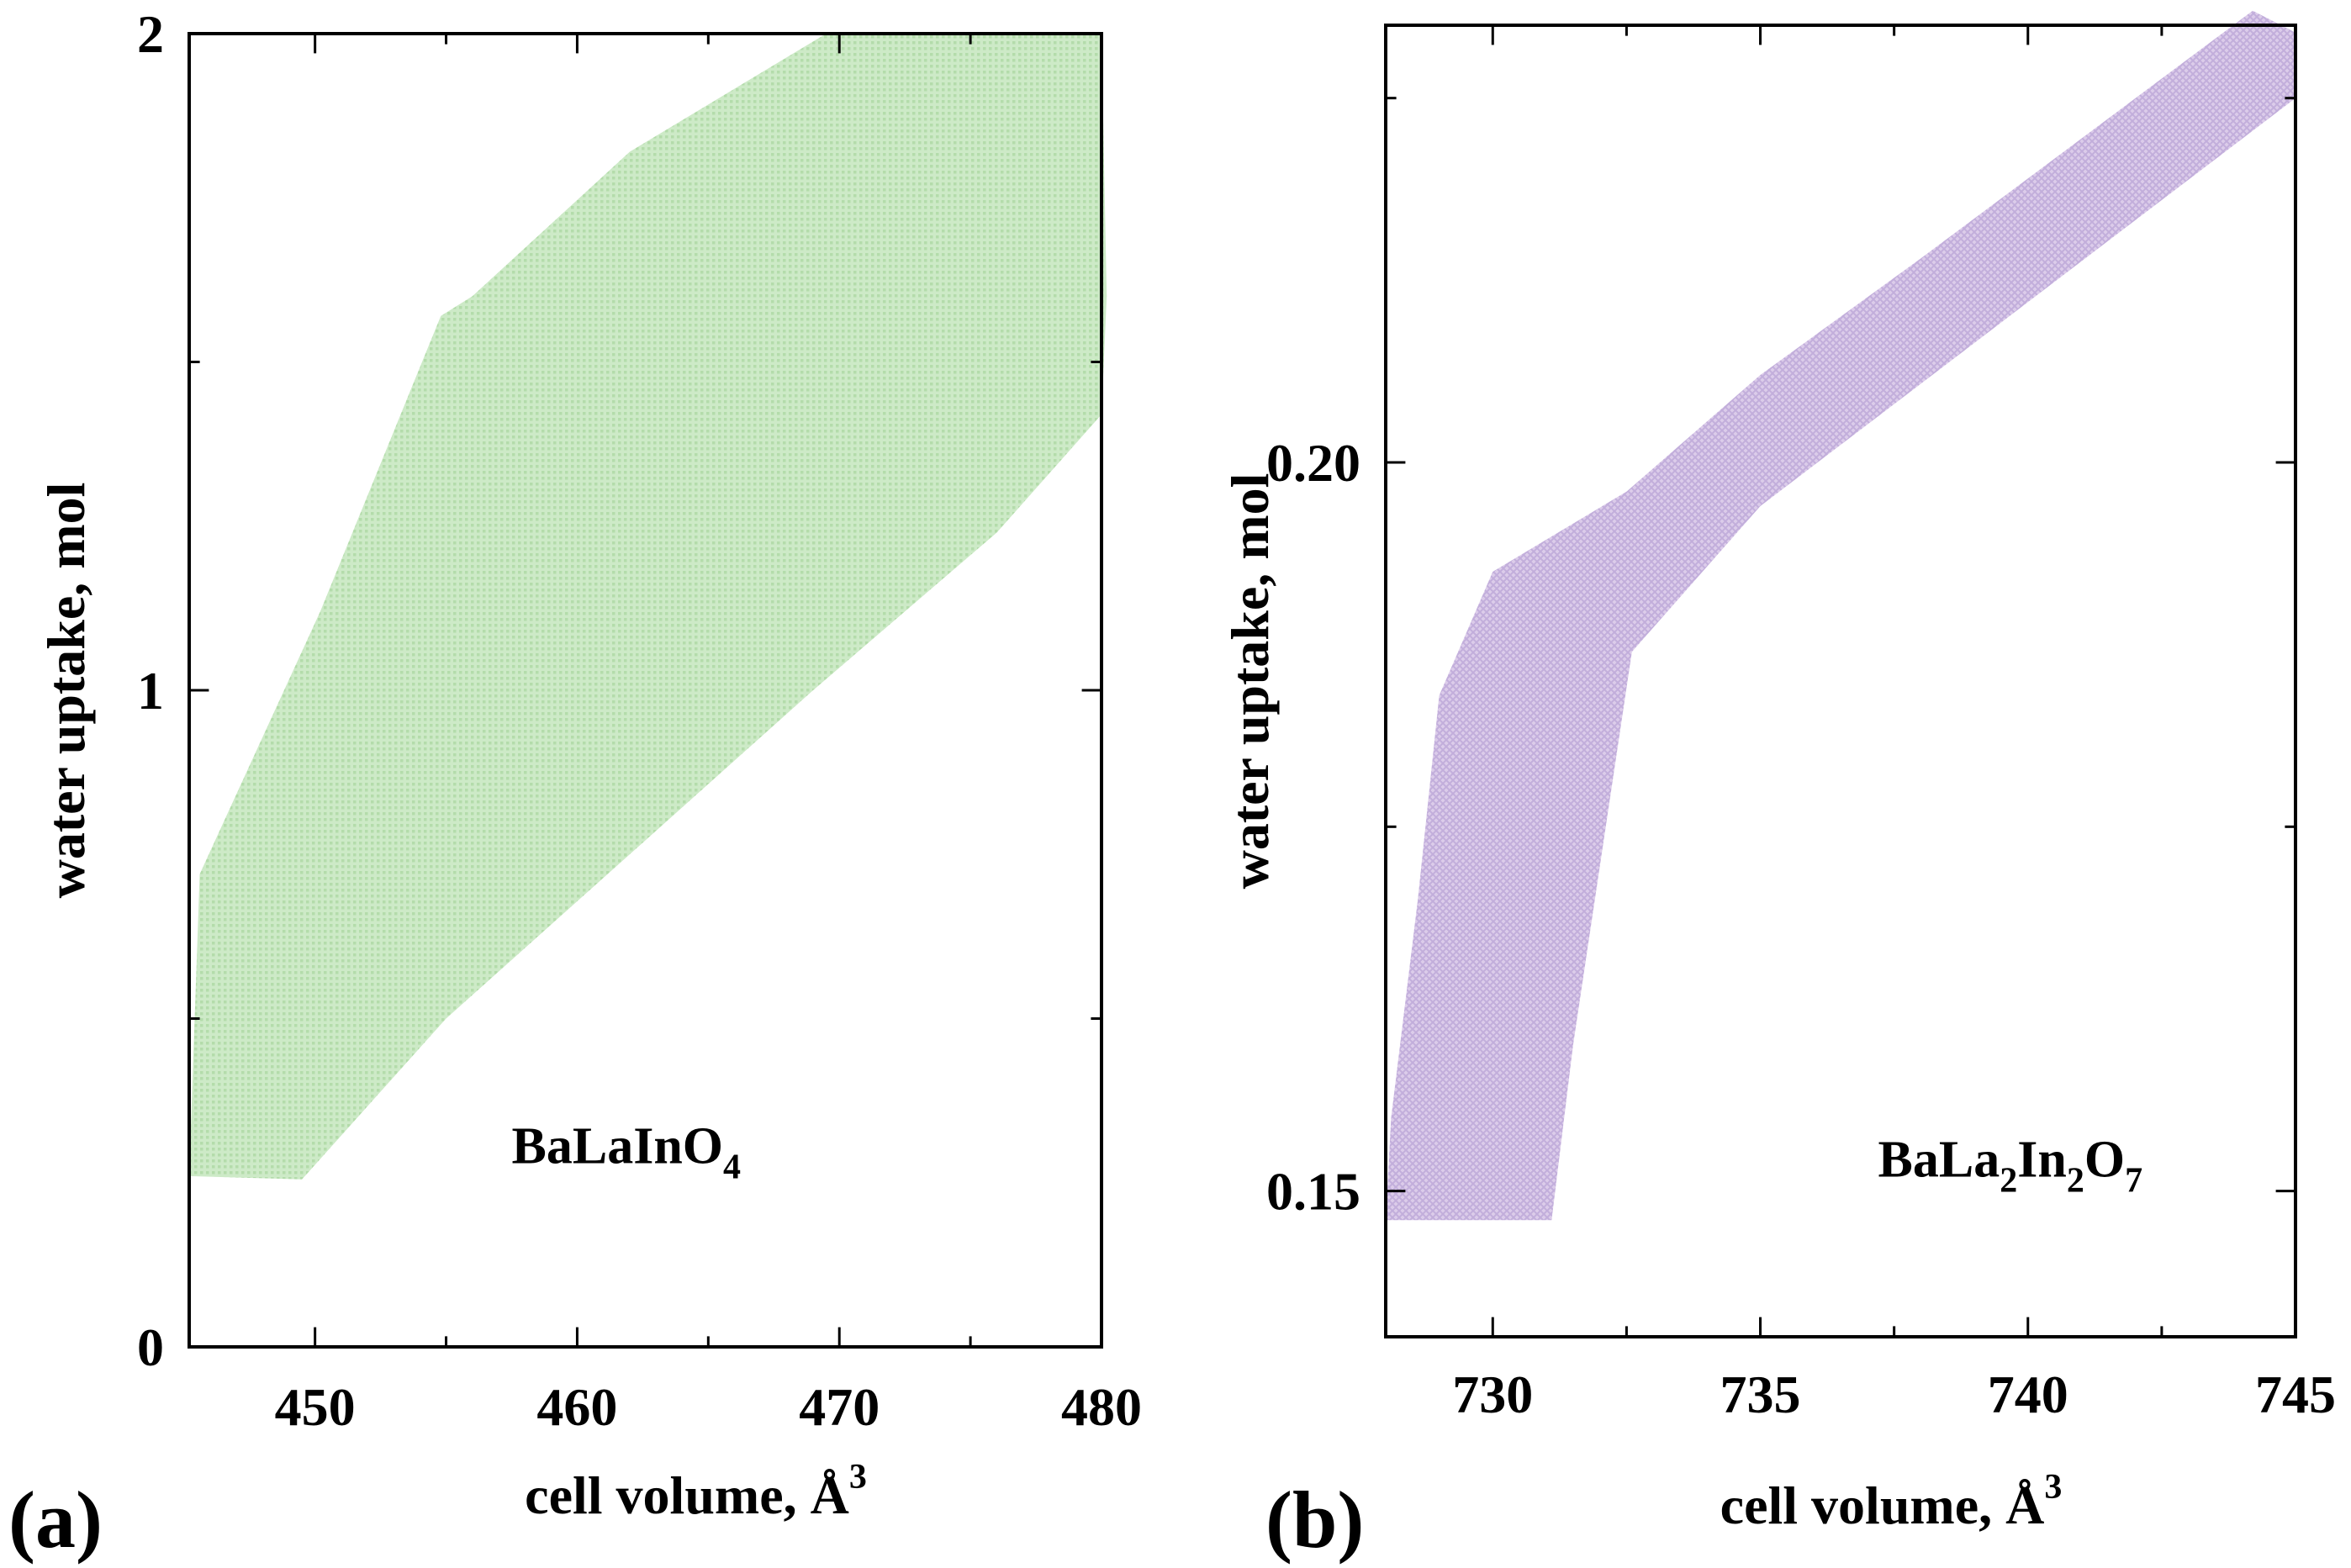 This screenshot has height=1568, width=2351. I want to click on formula-subscript: 4, so click(732, 1167).